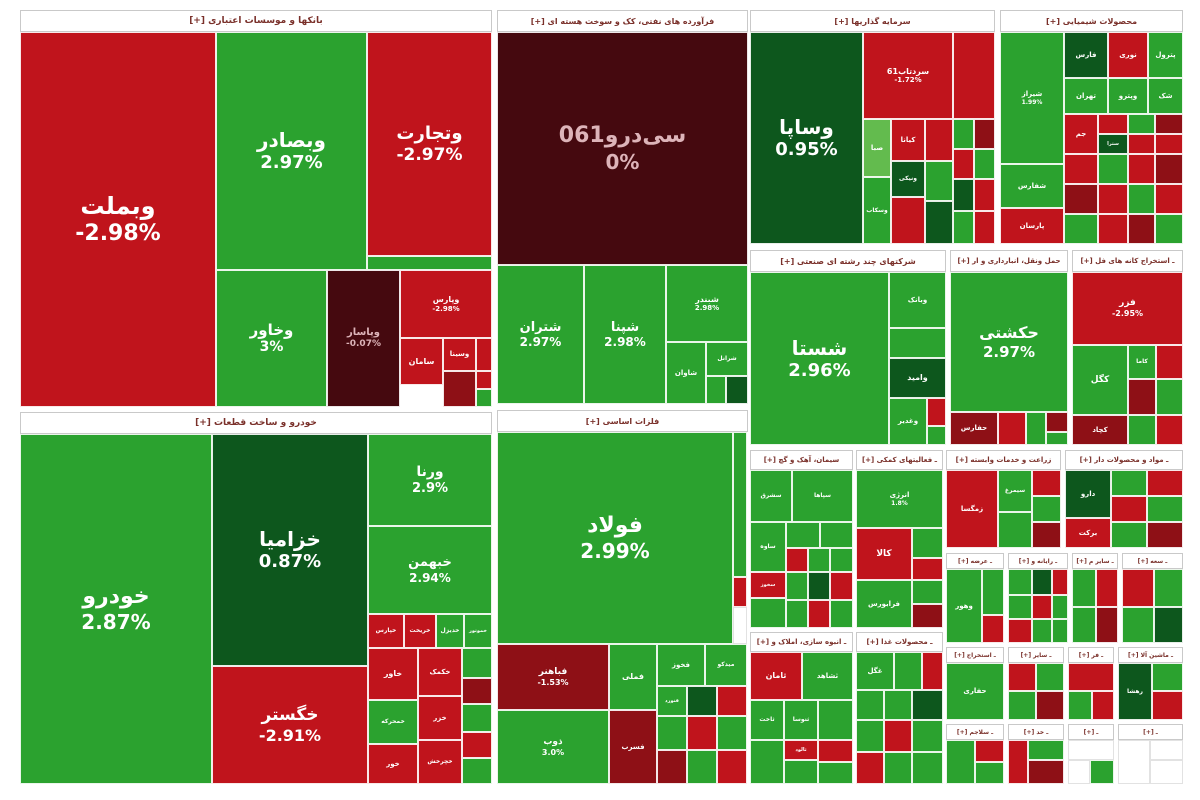 This screenshot has height=800, width=1200. What do you see at coordinates (884, 554) in the screenshot?
I see `stock-tile: کالا` at bounding box center [884, 554].